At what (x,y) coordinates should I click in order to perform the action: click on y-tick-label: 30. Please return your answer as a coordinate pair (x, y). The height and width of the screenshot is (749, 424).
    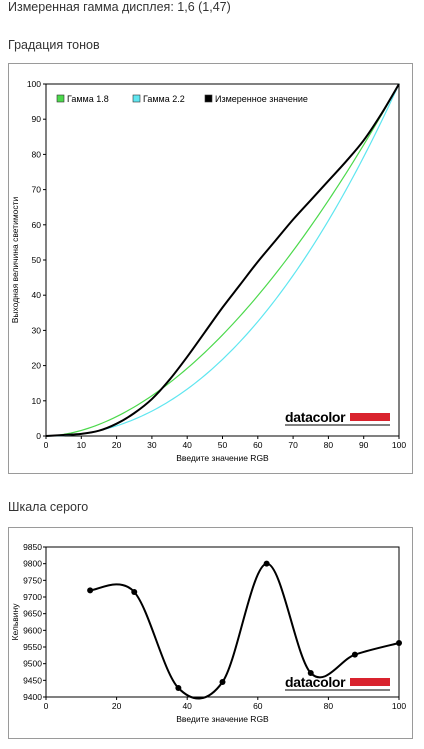
    Looking at the image, I should click on (37, 330).